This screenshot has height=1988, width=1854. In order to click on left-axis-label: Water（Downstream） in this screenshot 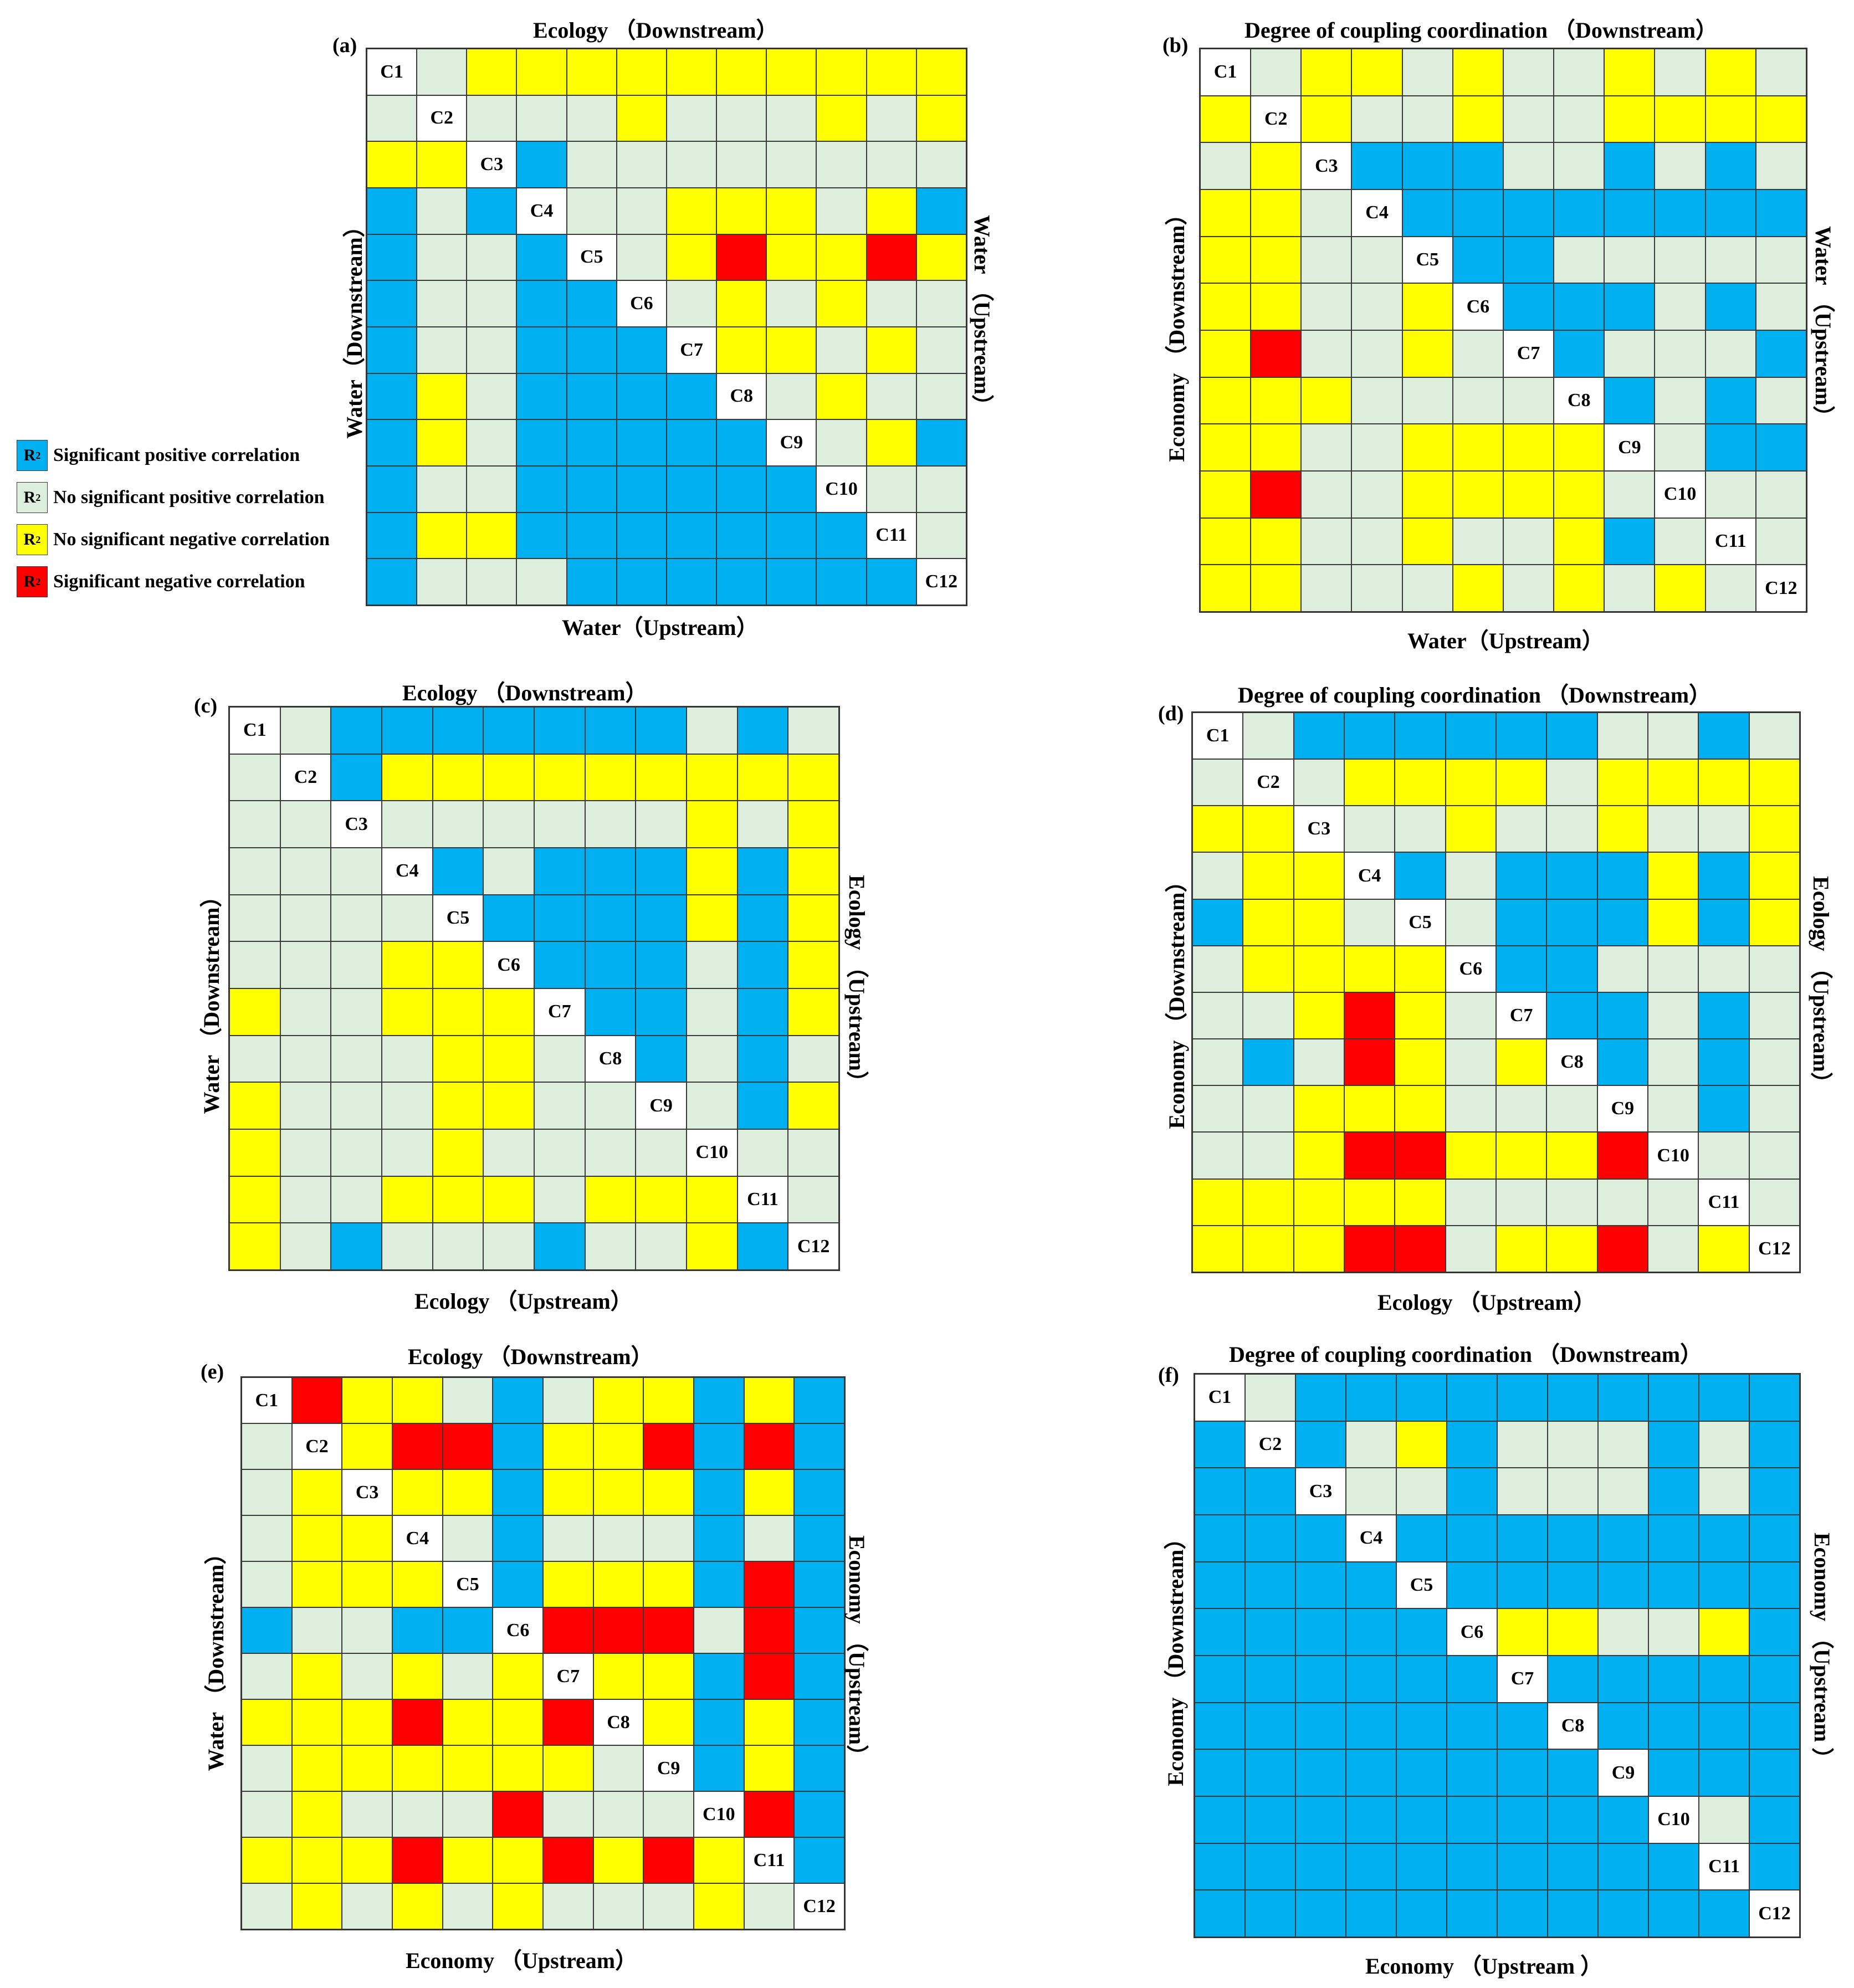, I will do `click(354, 327)`.